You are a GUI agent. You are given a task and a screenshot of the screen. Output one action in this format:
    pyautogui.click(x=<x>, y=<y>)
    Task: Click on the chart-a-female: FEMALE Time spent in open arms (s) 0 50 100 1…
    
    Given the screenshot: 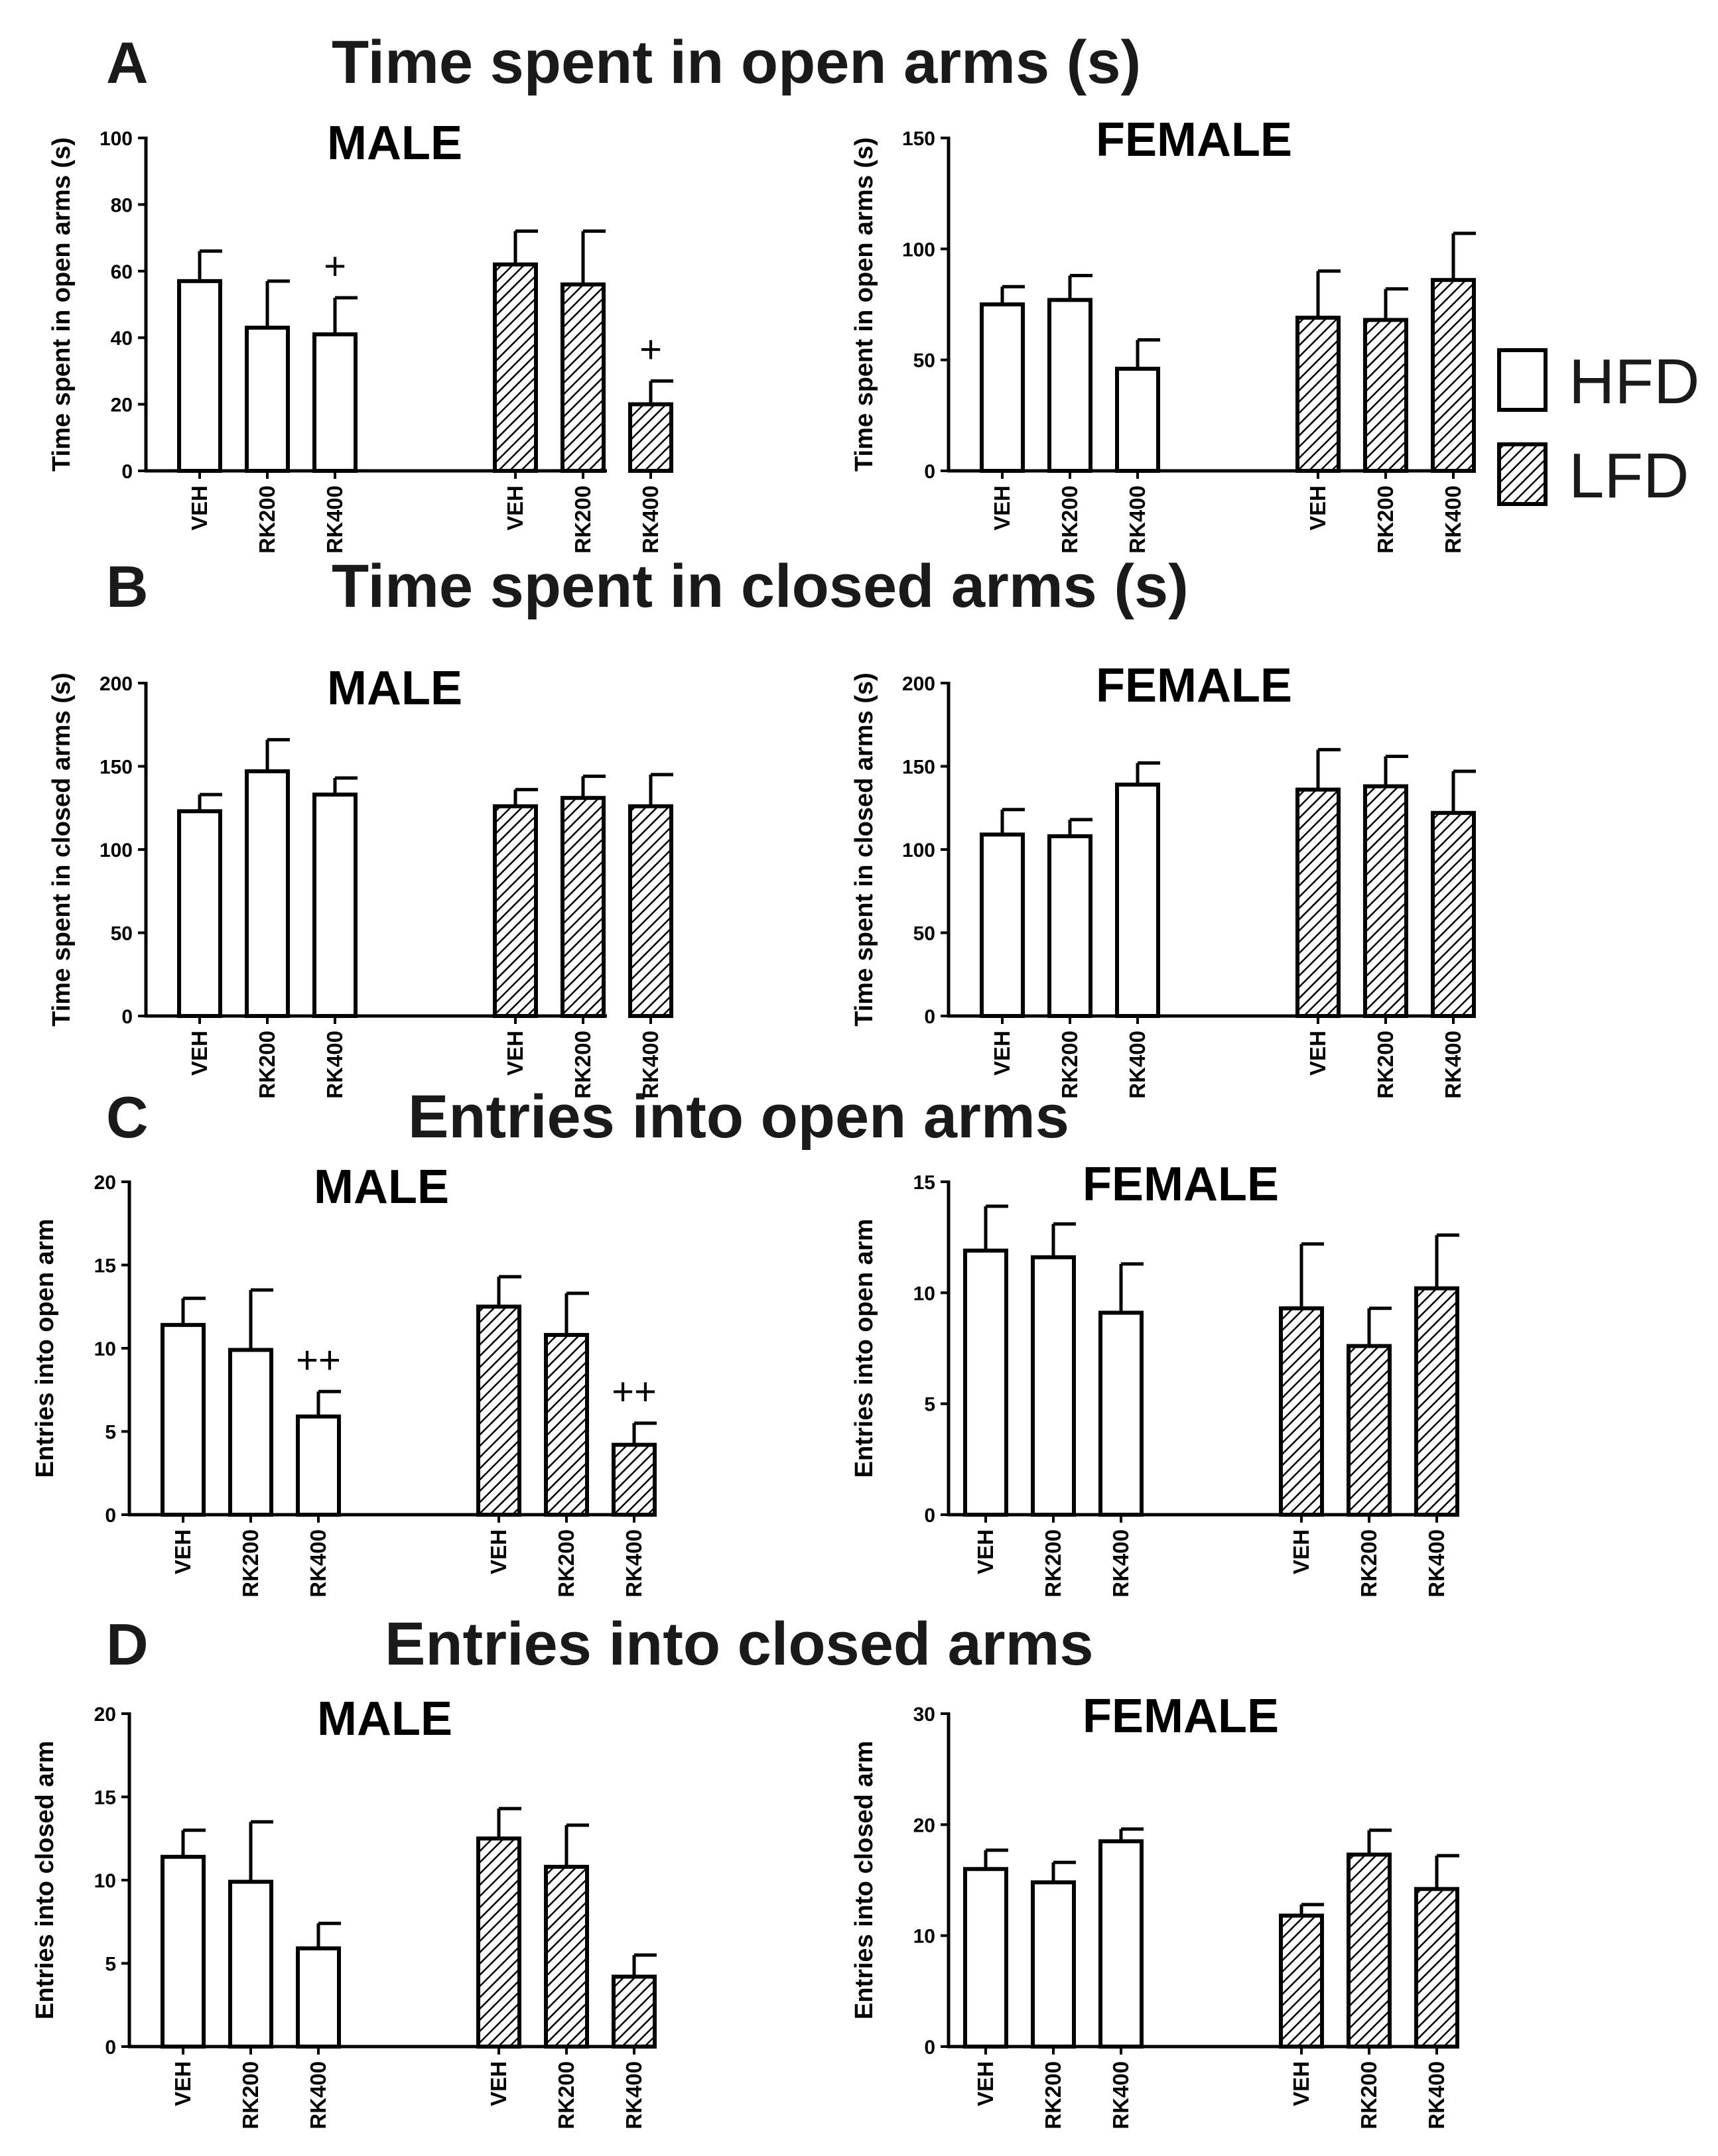 What is the action you would take?
    pyautogui.click(x=1163, y=333)
    